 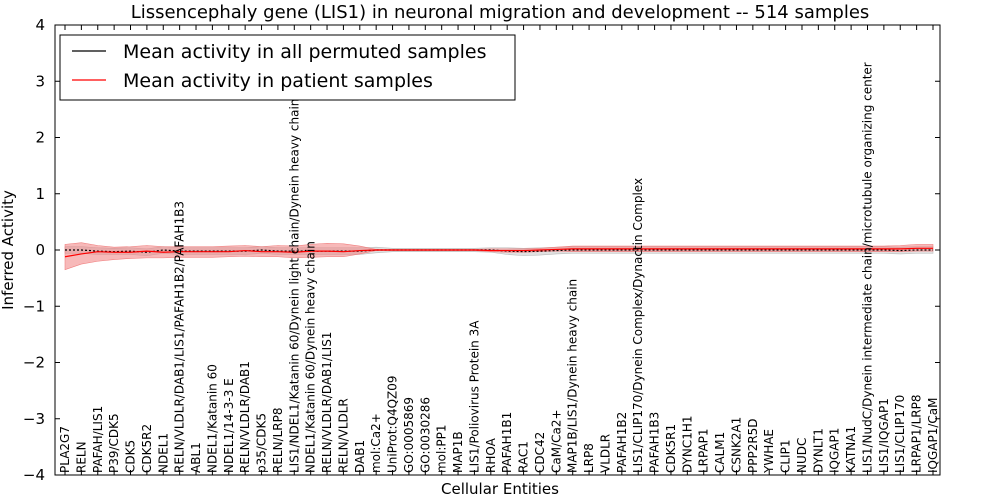 What do you see at coordinates (474, 396) in the screenshot?
I see `x-tick-label: LIS1/Poliovirus Protein 3A` at bounding box center [474, 396].